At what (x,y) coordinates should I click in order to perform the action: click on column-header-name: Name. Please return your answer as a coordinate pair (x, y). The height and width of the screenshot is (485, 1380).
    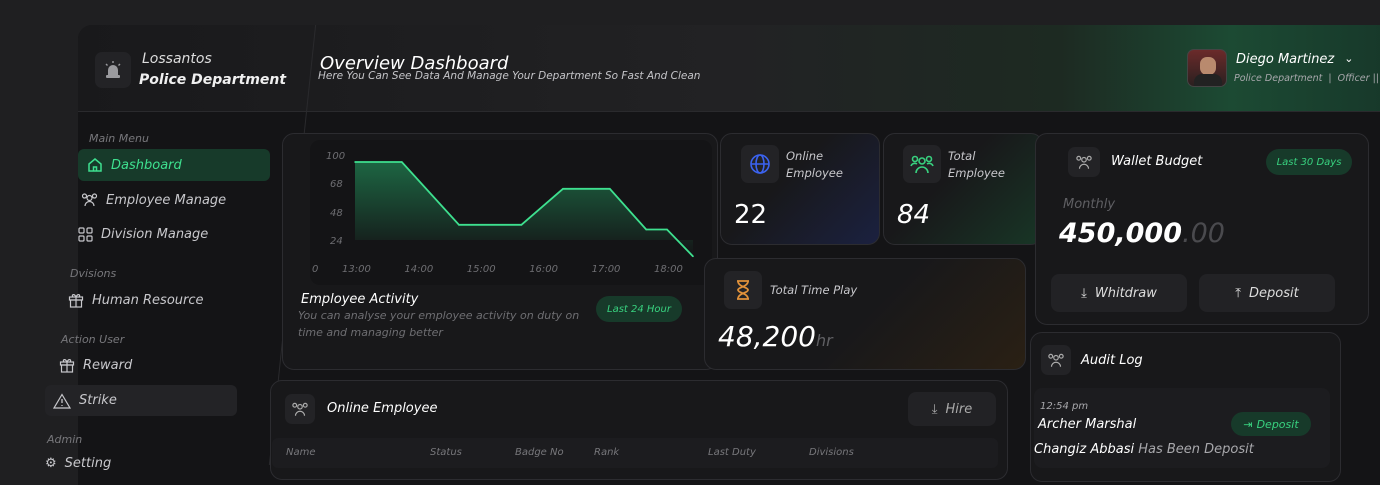
    Looking at the image, I should click on (301, 452).